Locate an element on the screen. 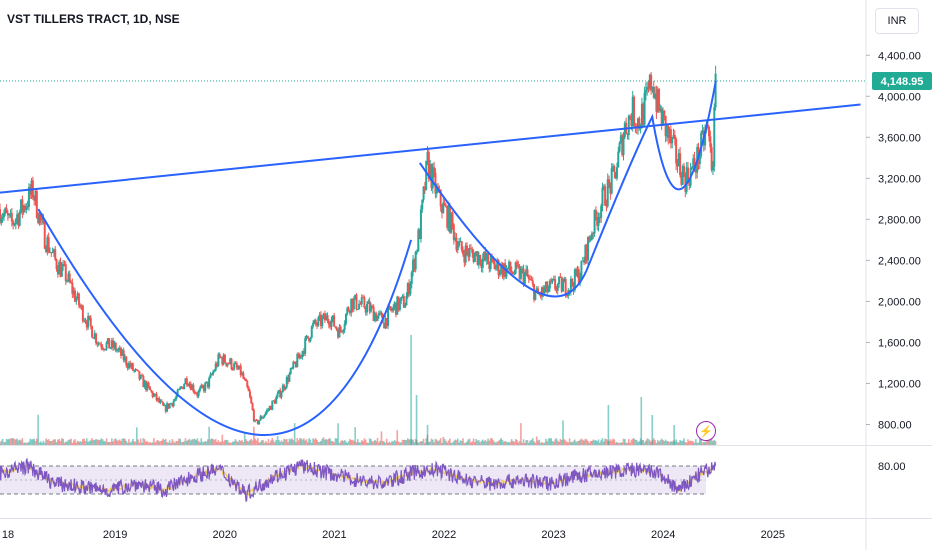 The image size is (932, 550). price-tick-label: 1,200.00 is located at coordinates (899, 384).